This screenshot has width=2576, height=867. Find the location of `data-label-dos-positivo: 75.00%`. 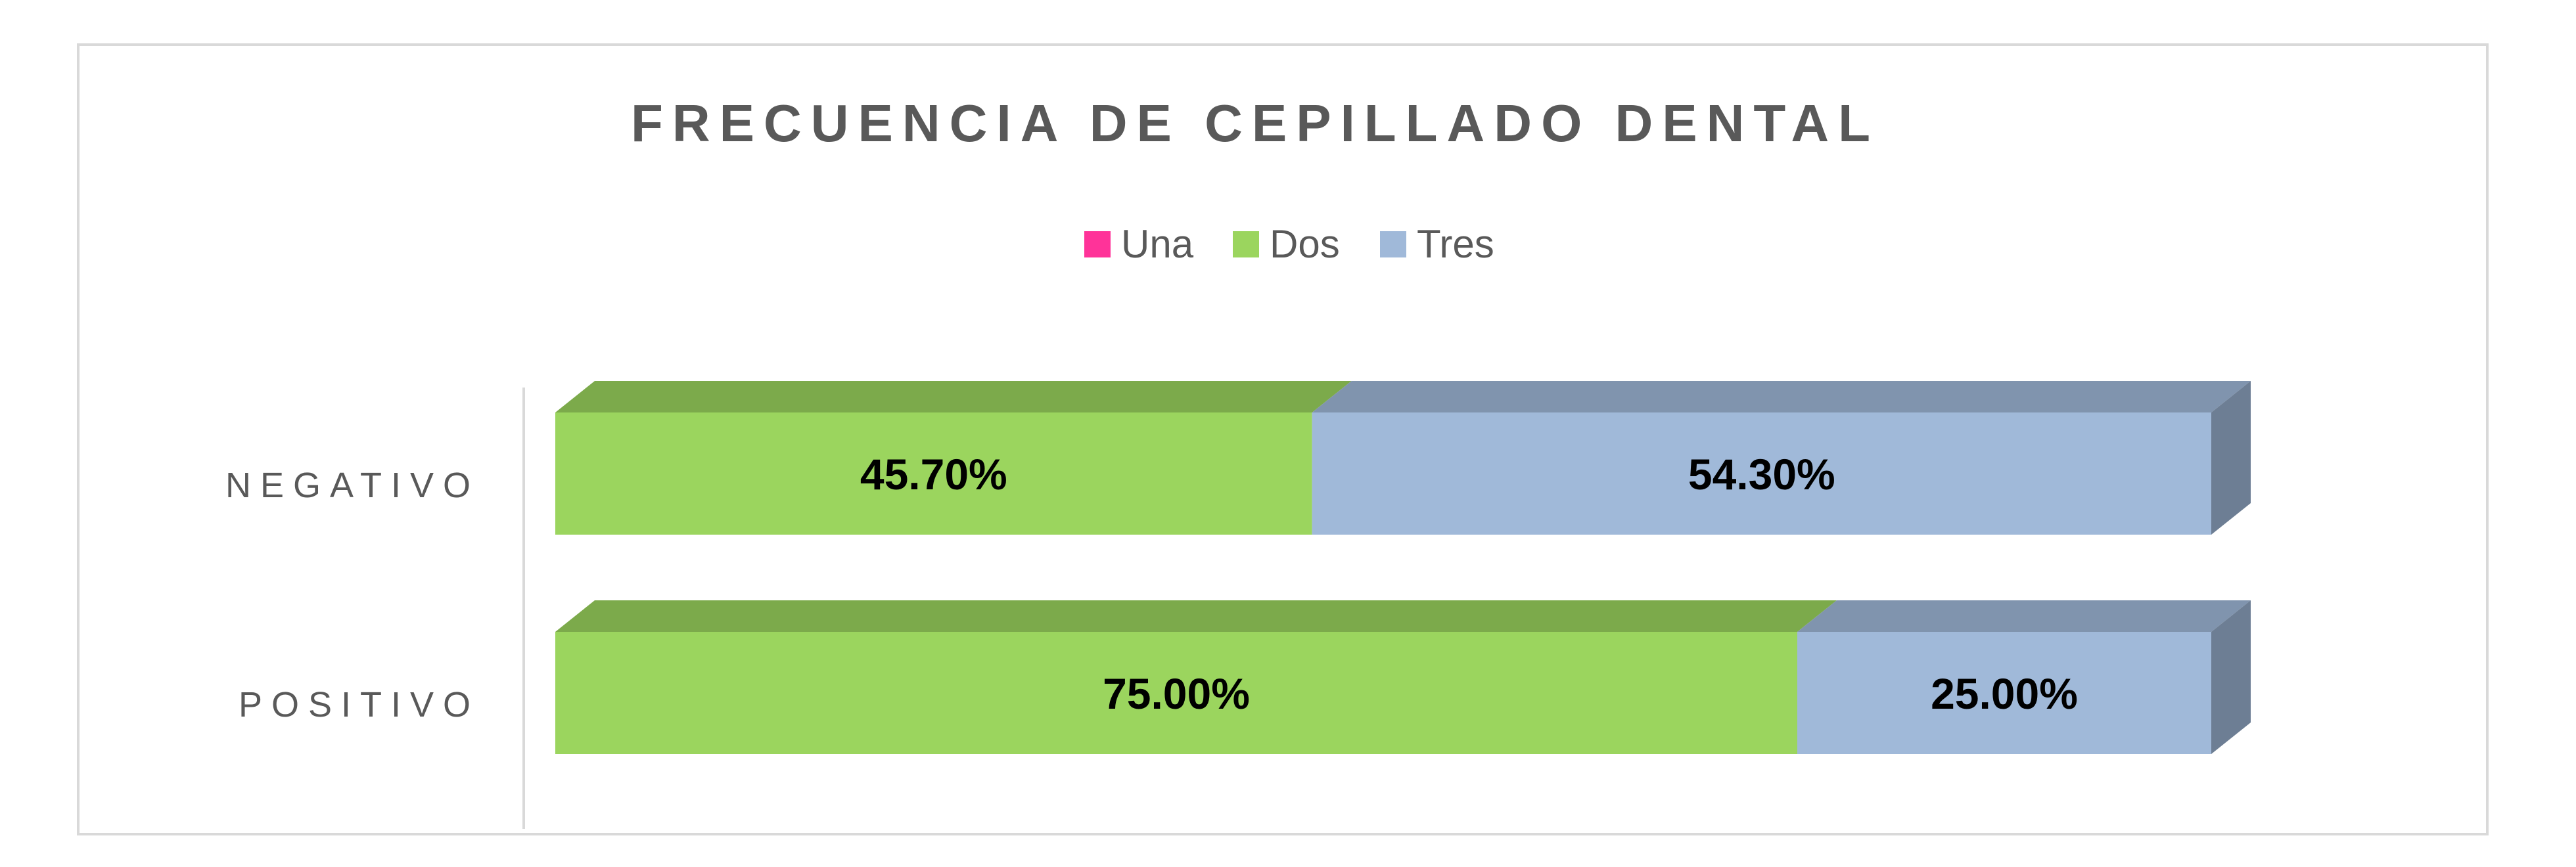

data-label-dos-positivo: 75.00% is located at coordinates (1176, 693).